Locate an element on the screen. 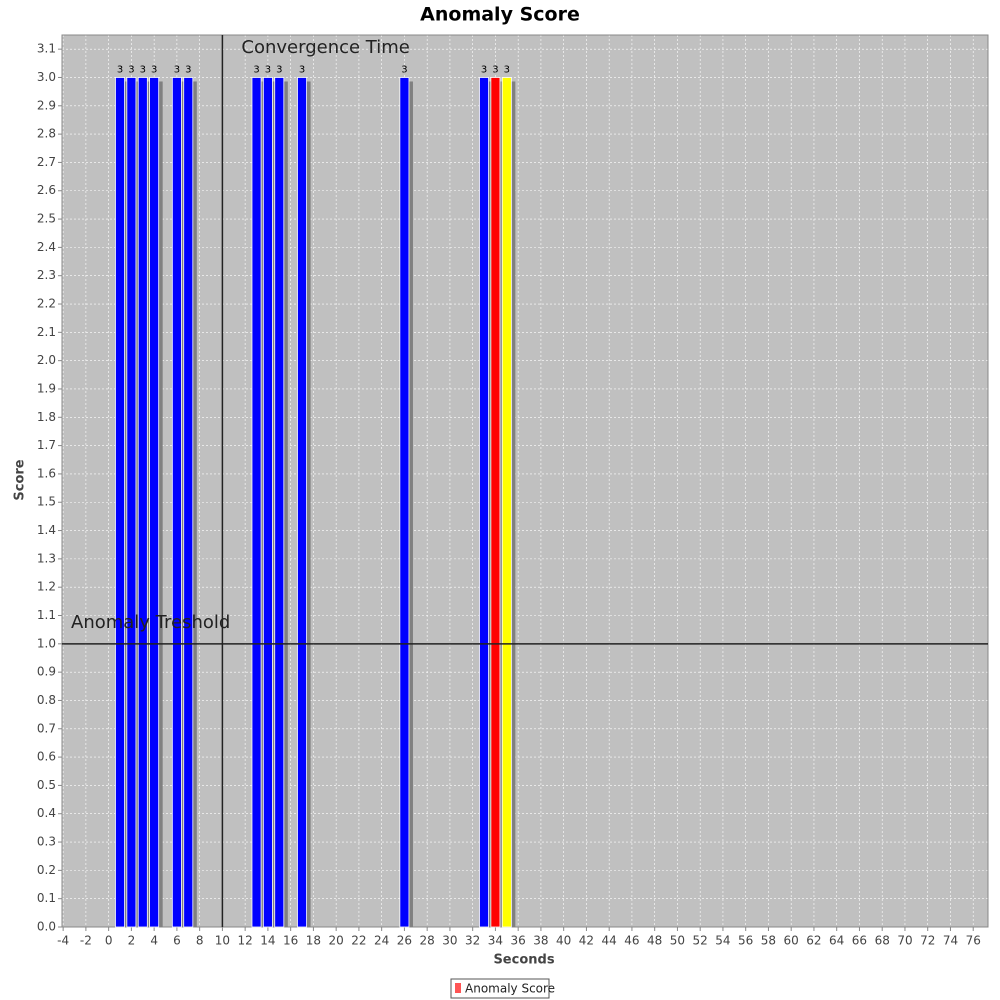  y-tick-label: 1.3 is located at coordinates (46, 558).